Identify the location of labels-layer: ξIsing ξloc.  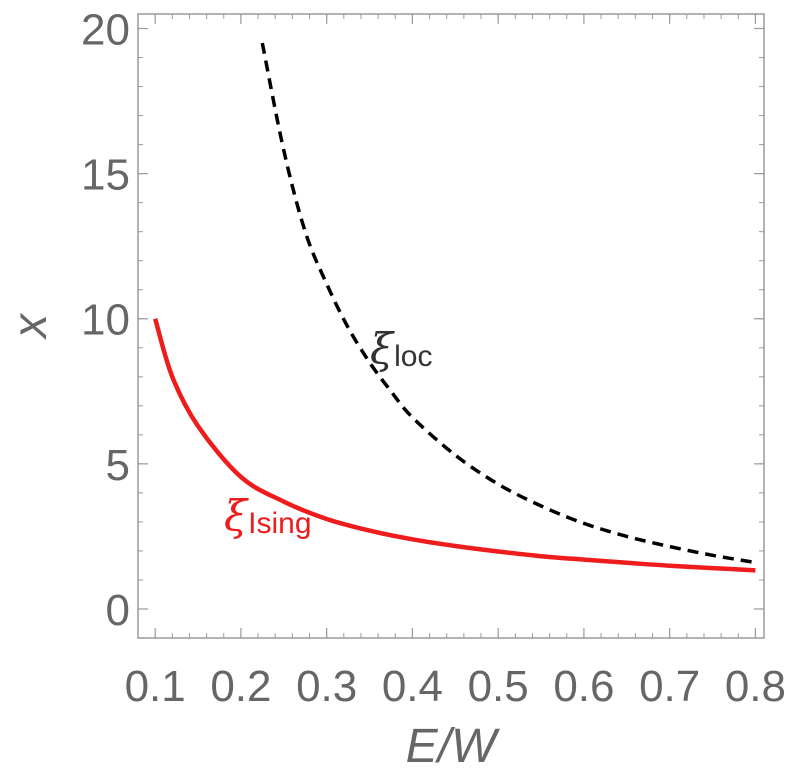
(328, 432).